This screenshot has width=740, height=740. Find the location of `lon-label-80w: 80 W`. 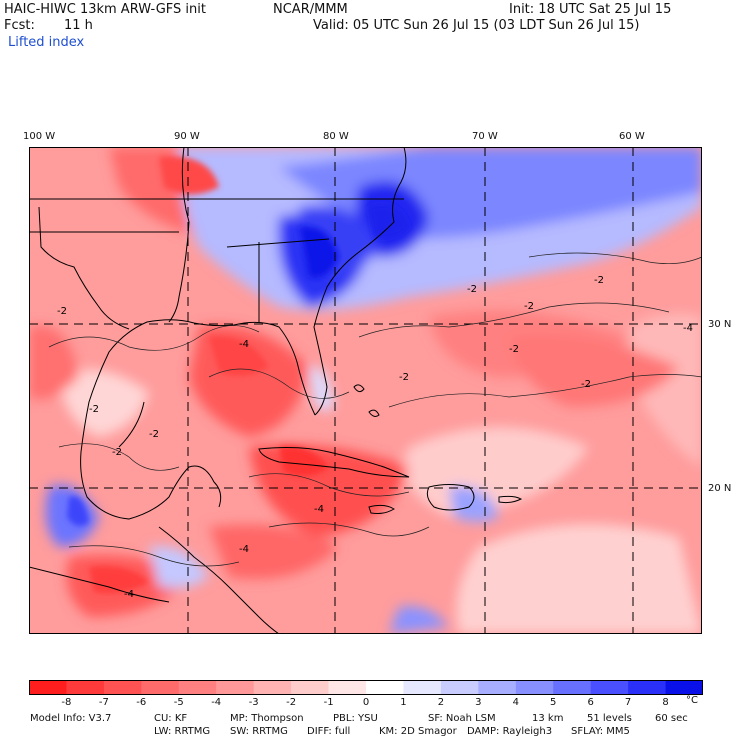

lon-label-80w: 80 W is located at coordinates (336, 136).